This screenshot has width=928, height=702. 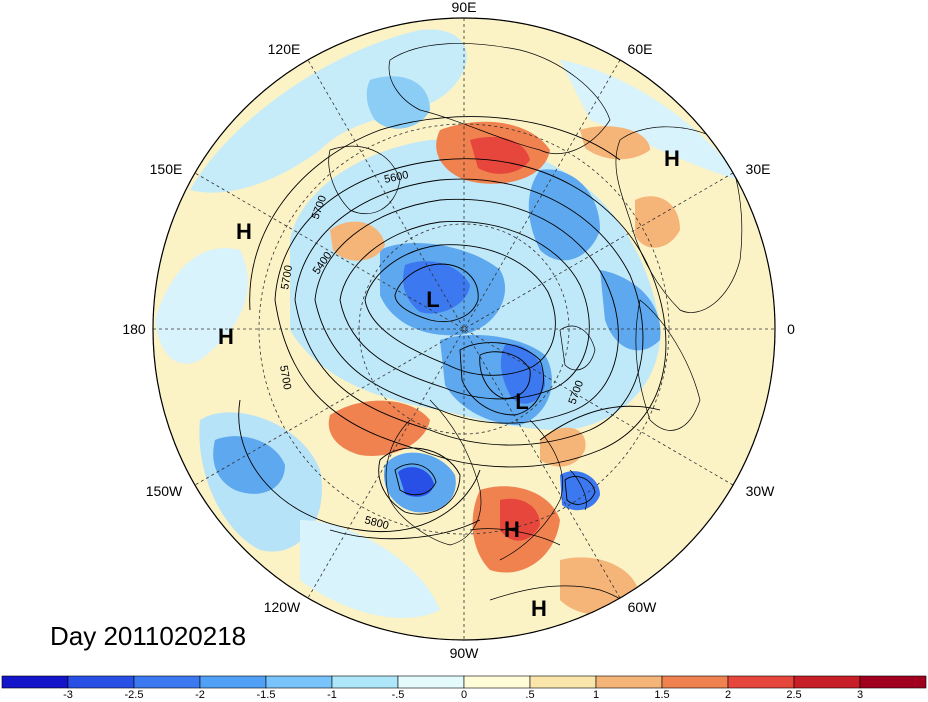 What do you see at coordinates (68, 695) in the screenshot?
I see `colorbar-tick-label: -3` at bounding box center [68, 695].